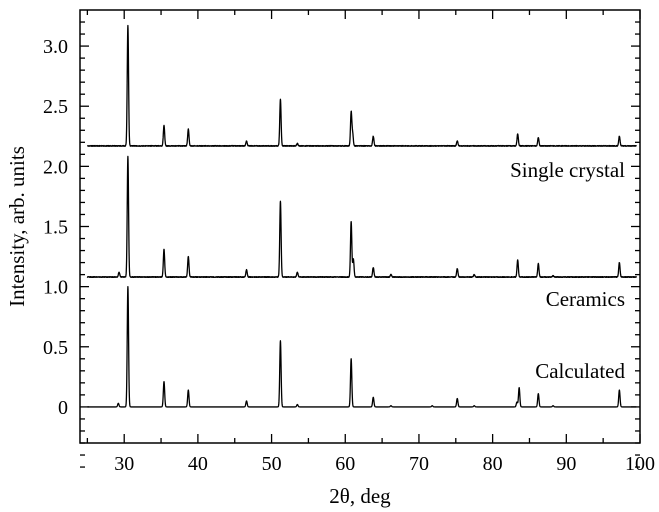 This screenshot has height=512, width=659. I want to click on x-tick-label: 60, so click(345, 464).